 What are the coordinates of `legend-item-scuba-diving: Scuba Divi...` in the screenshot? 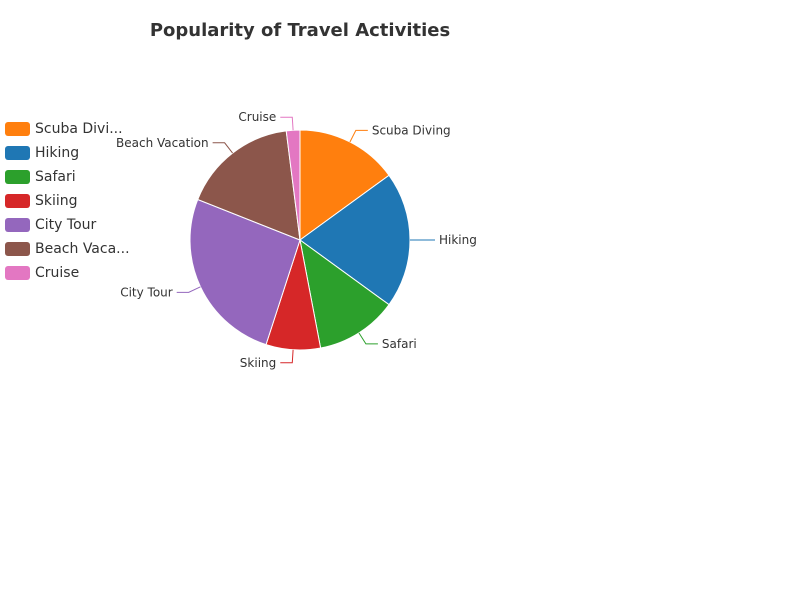 It's located at (67, 129).